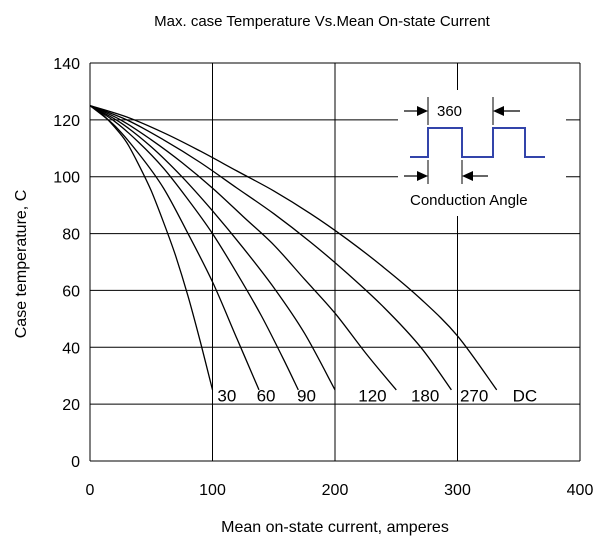 This screenshot has height=538, width=616. I want to click on conduction-angle-inset: 360 Conduction Angle, so click(482, 153).